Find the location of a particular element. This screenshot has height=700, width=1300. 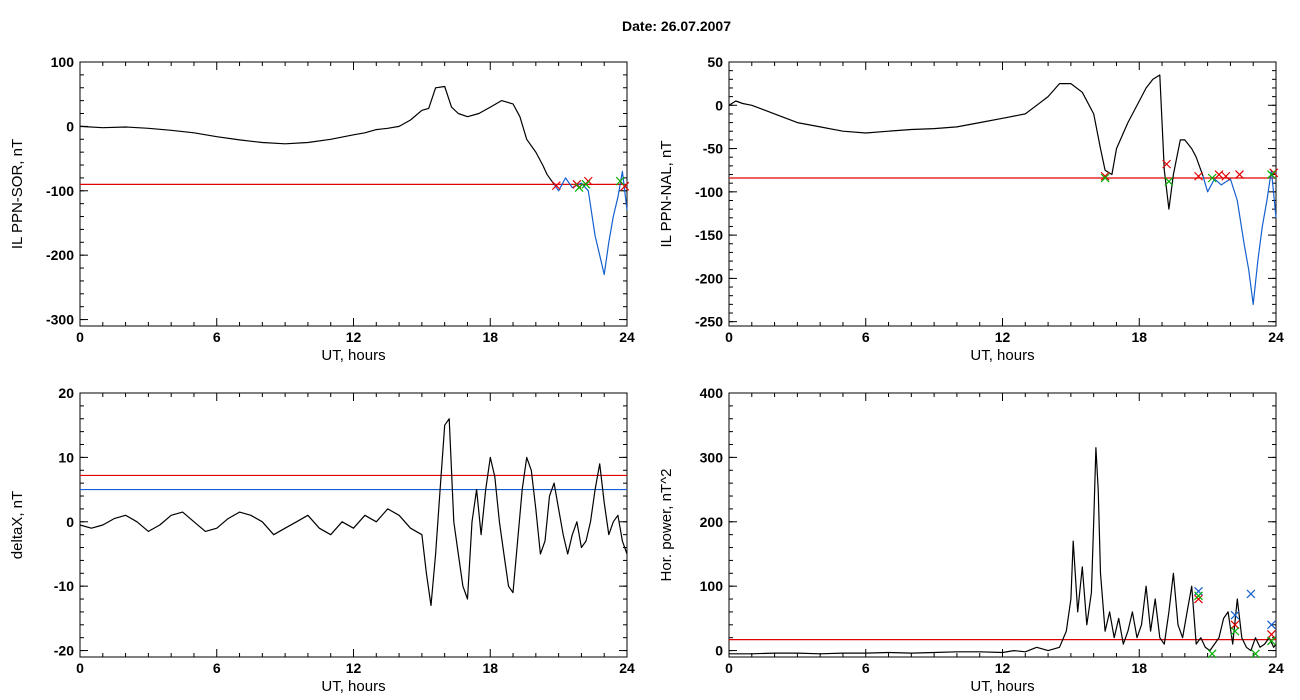

y-tick-label: -250 is located at coordinates (709, 322).